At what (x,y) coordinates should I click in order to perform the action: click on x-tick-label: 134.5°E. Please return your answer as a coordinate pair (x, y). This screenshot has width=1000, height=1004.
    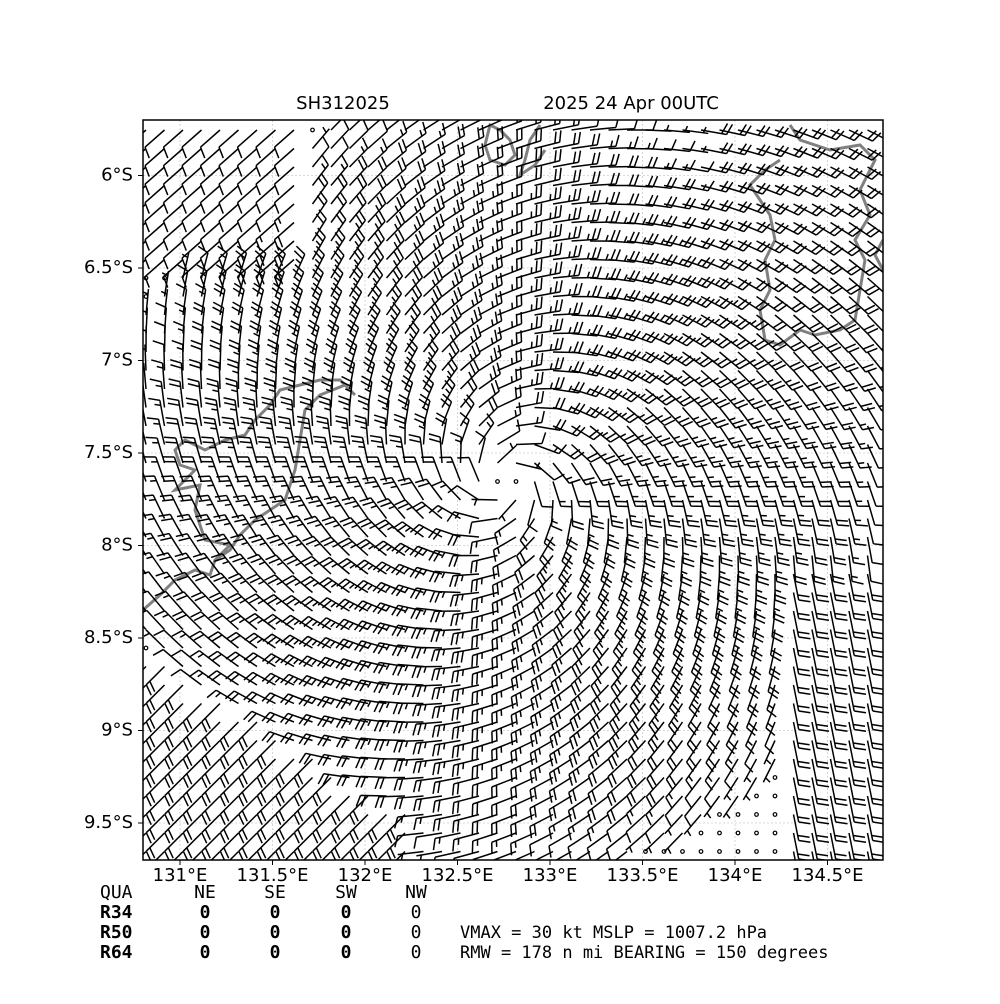
    Looking at the image, I should click on (828, 875).